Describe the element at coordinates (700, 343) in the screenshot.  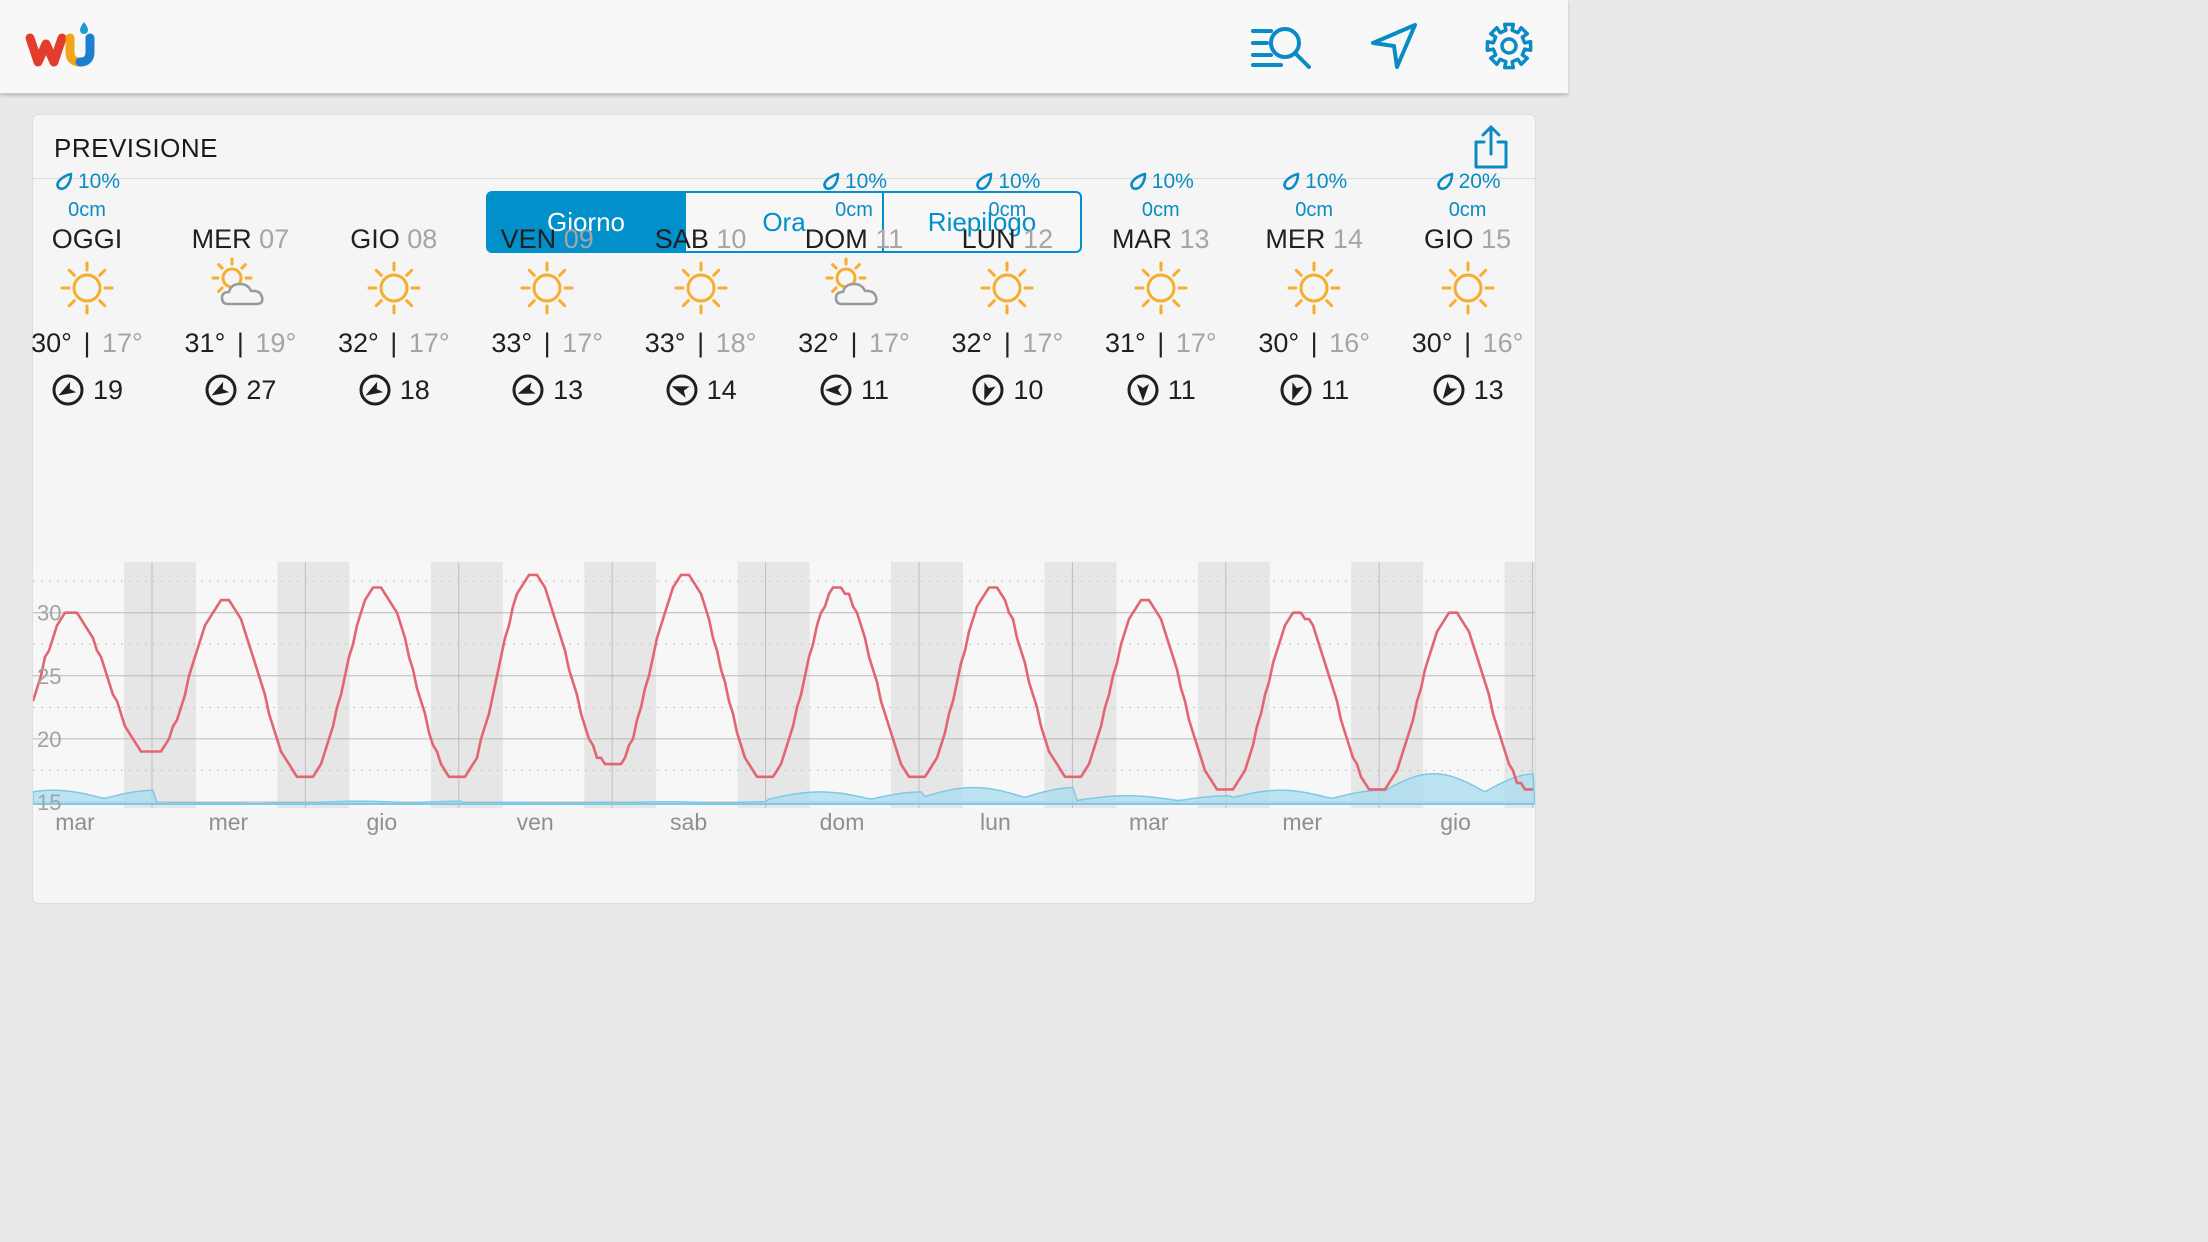
I see `temperature-range: 33° | 18°` at that location.